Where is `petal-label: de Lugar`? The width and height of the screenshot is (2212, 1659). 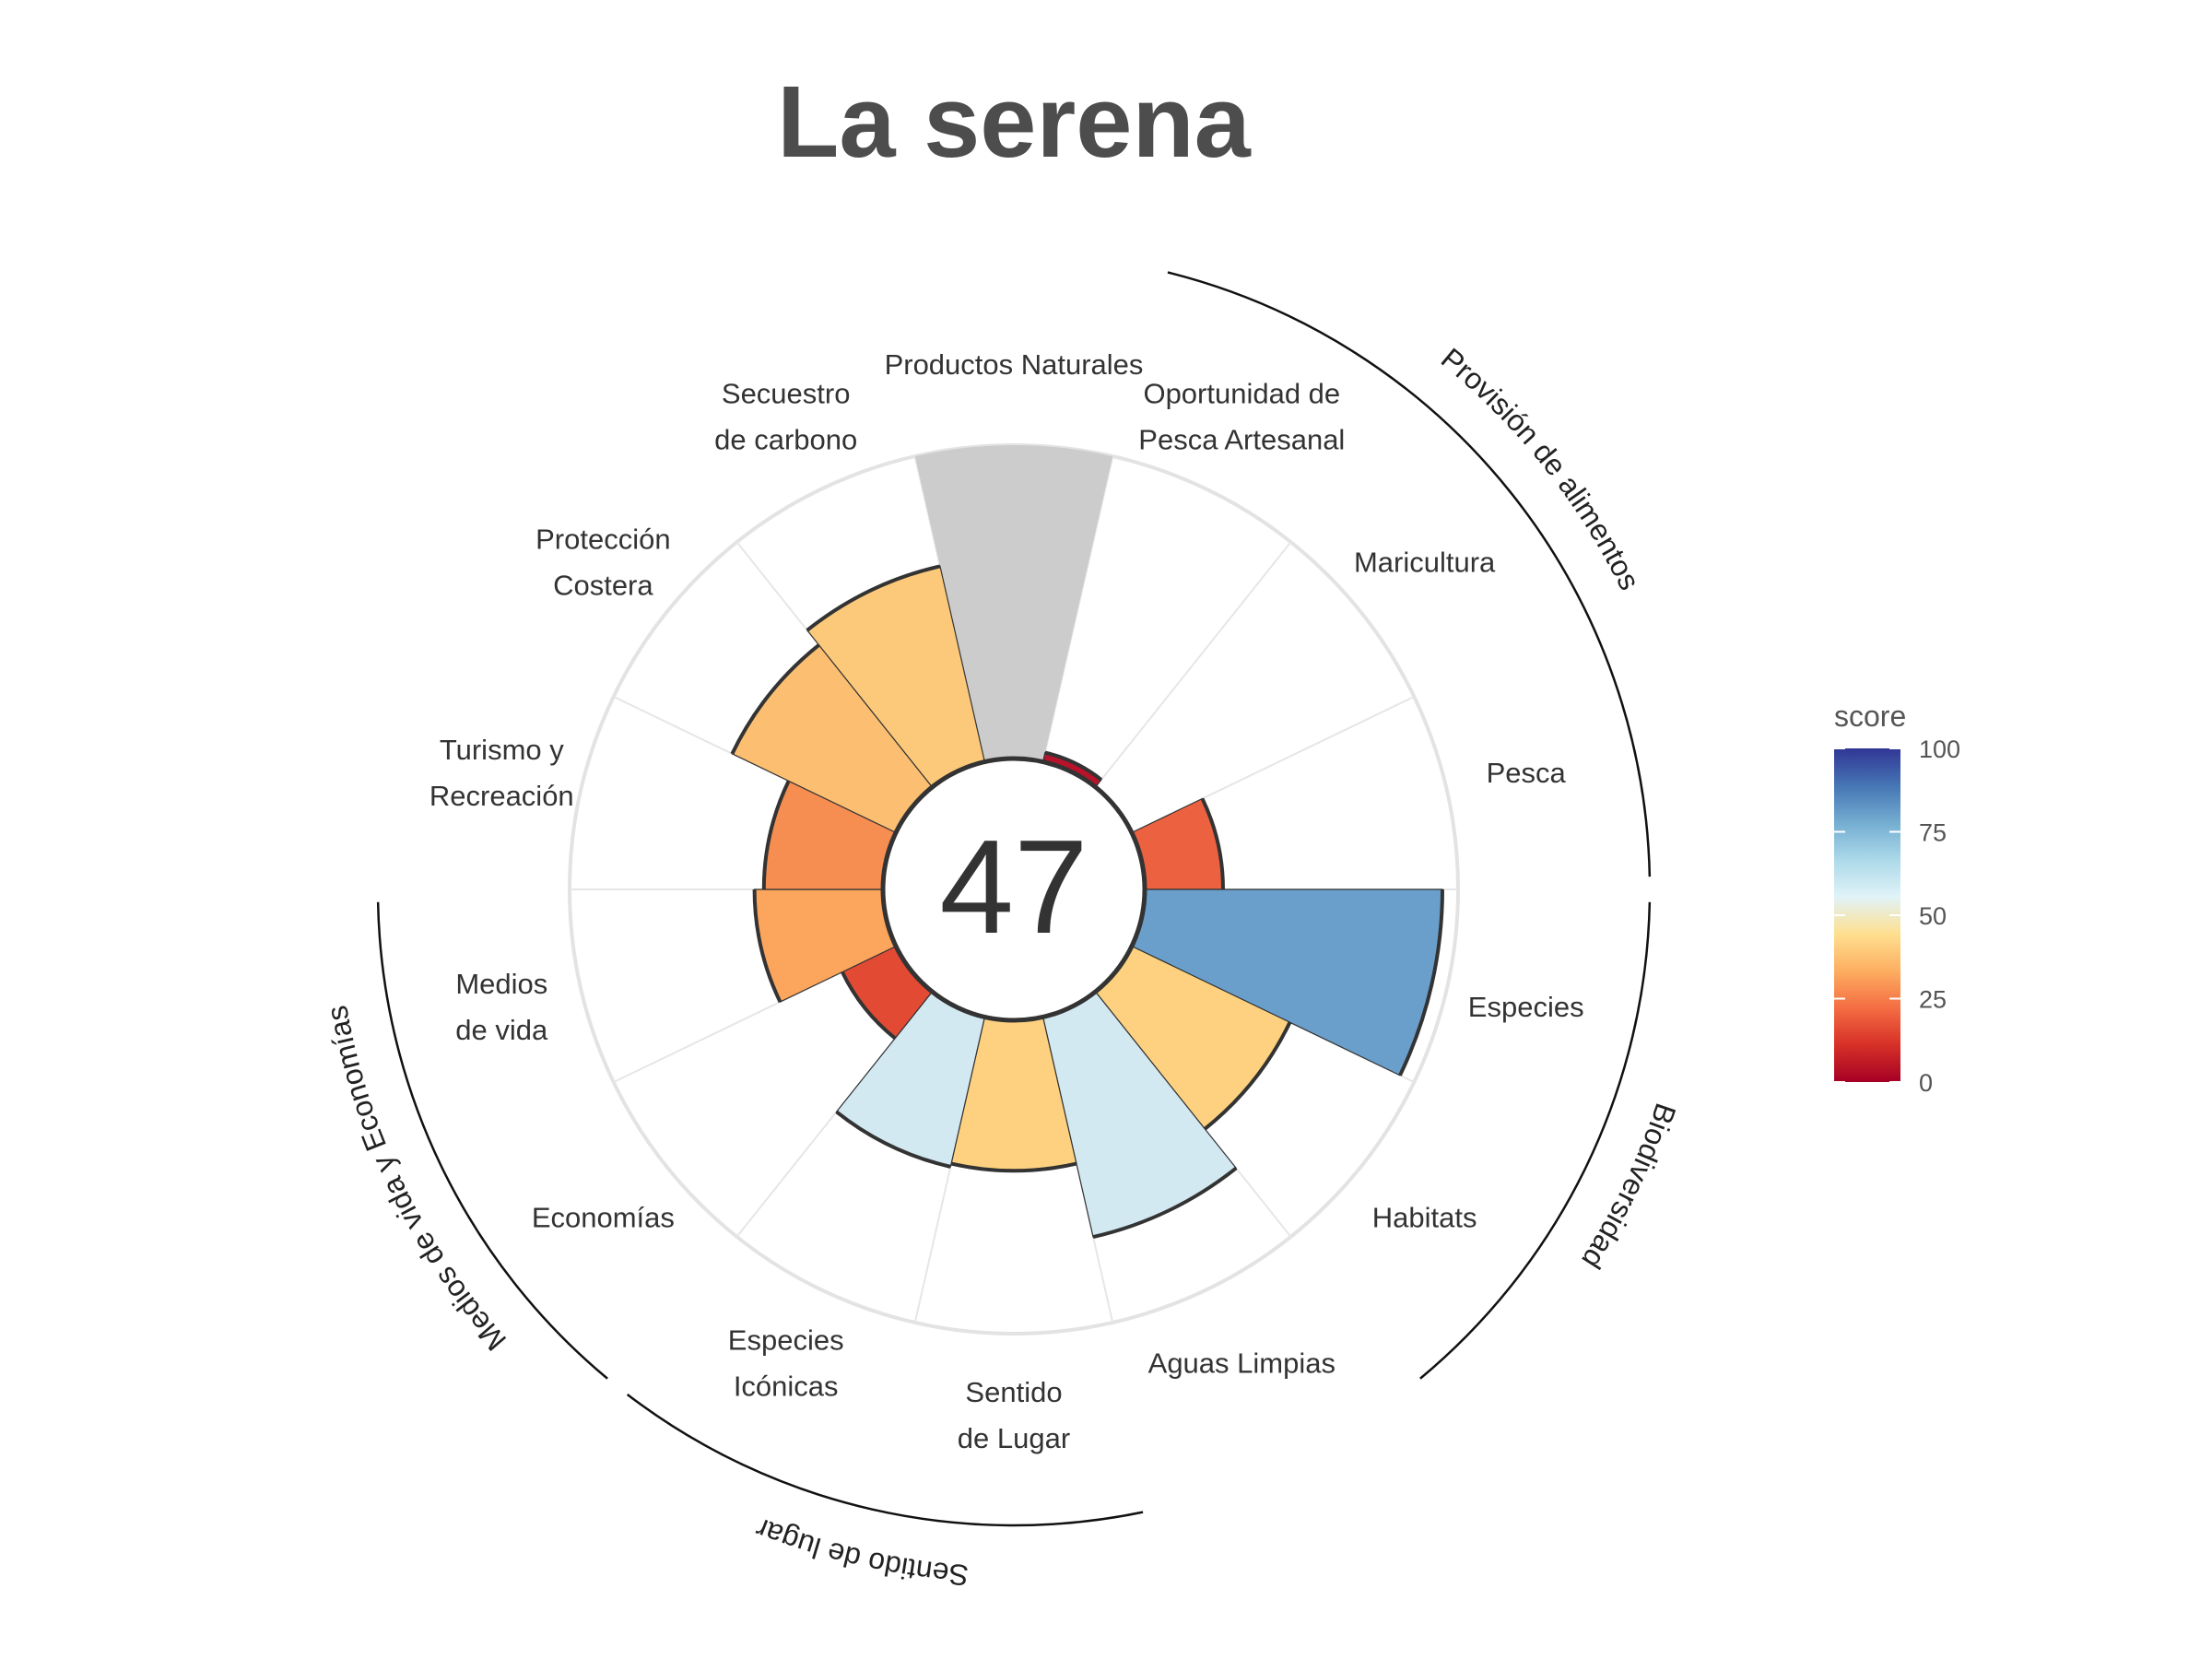 petal-label: de Lugar is located at coordinates (1014, 1438).